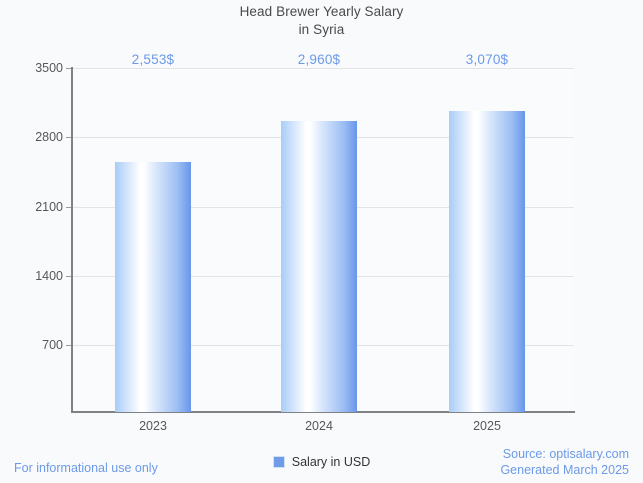 The image size is (643, 483). What do you see at coordinates (49, 207) in the screenshot?
I see `ytick-label-2100: 2100` at bounding box center [49, 207].